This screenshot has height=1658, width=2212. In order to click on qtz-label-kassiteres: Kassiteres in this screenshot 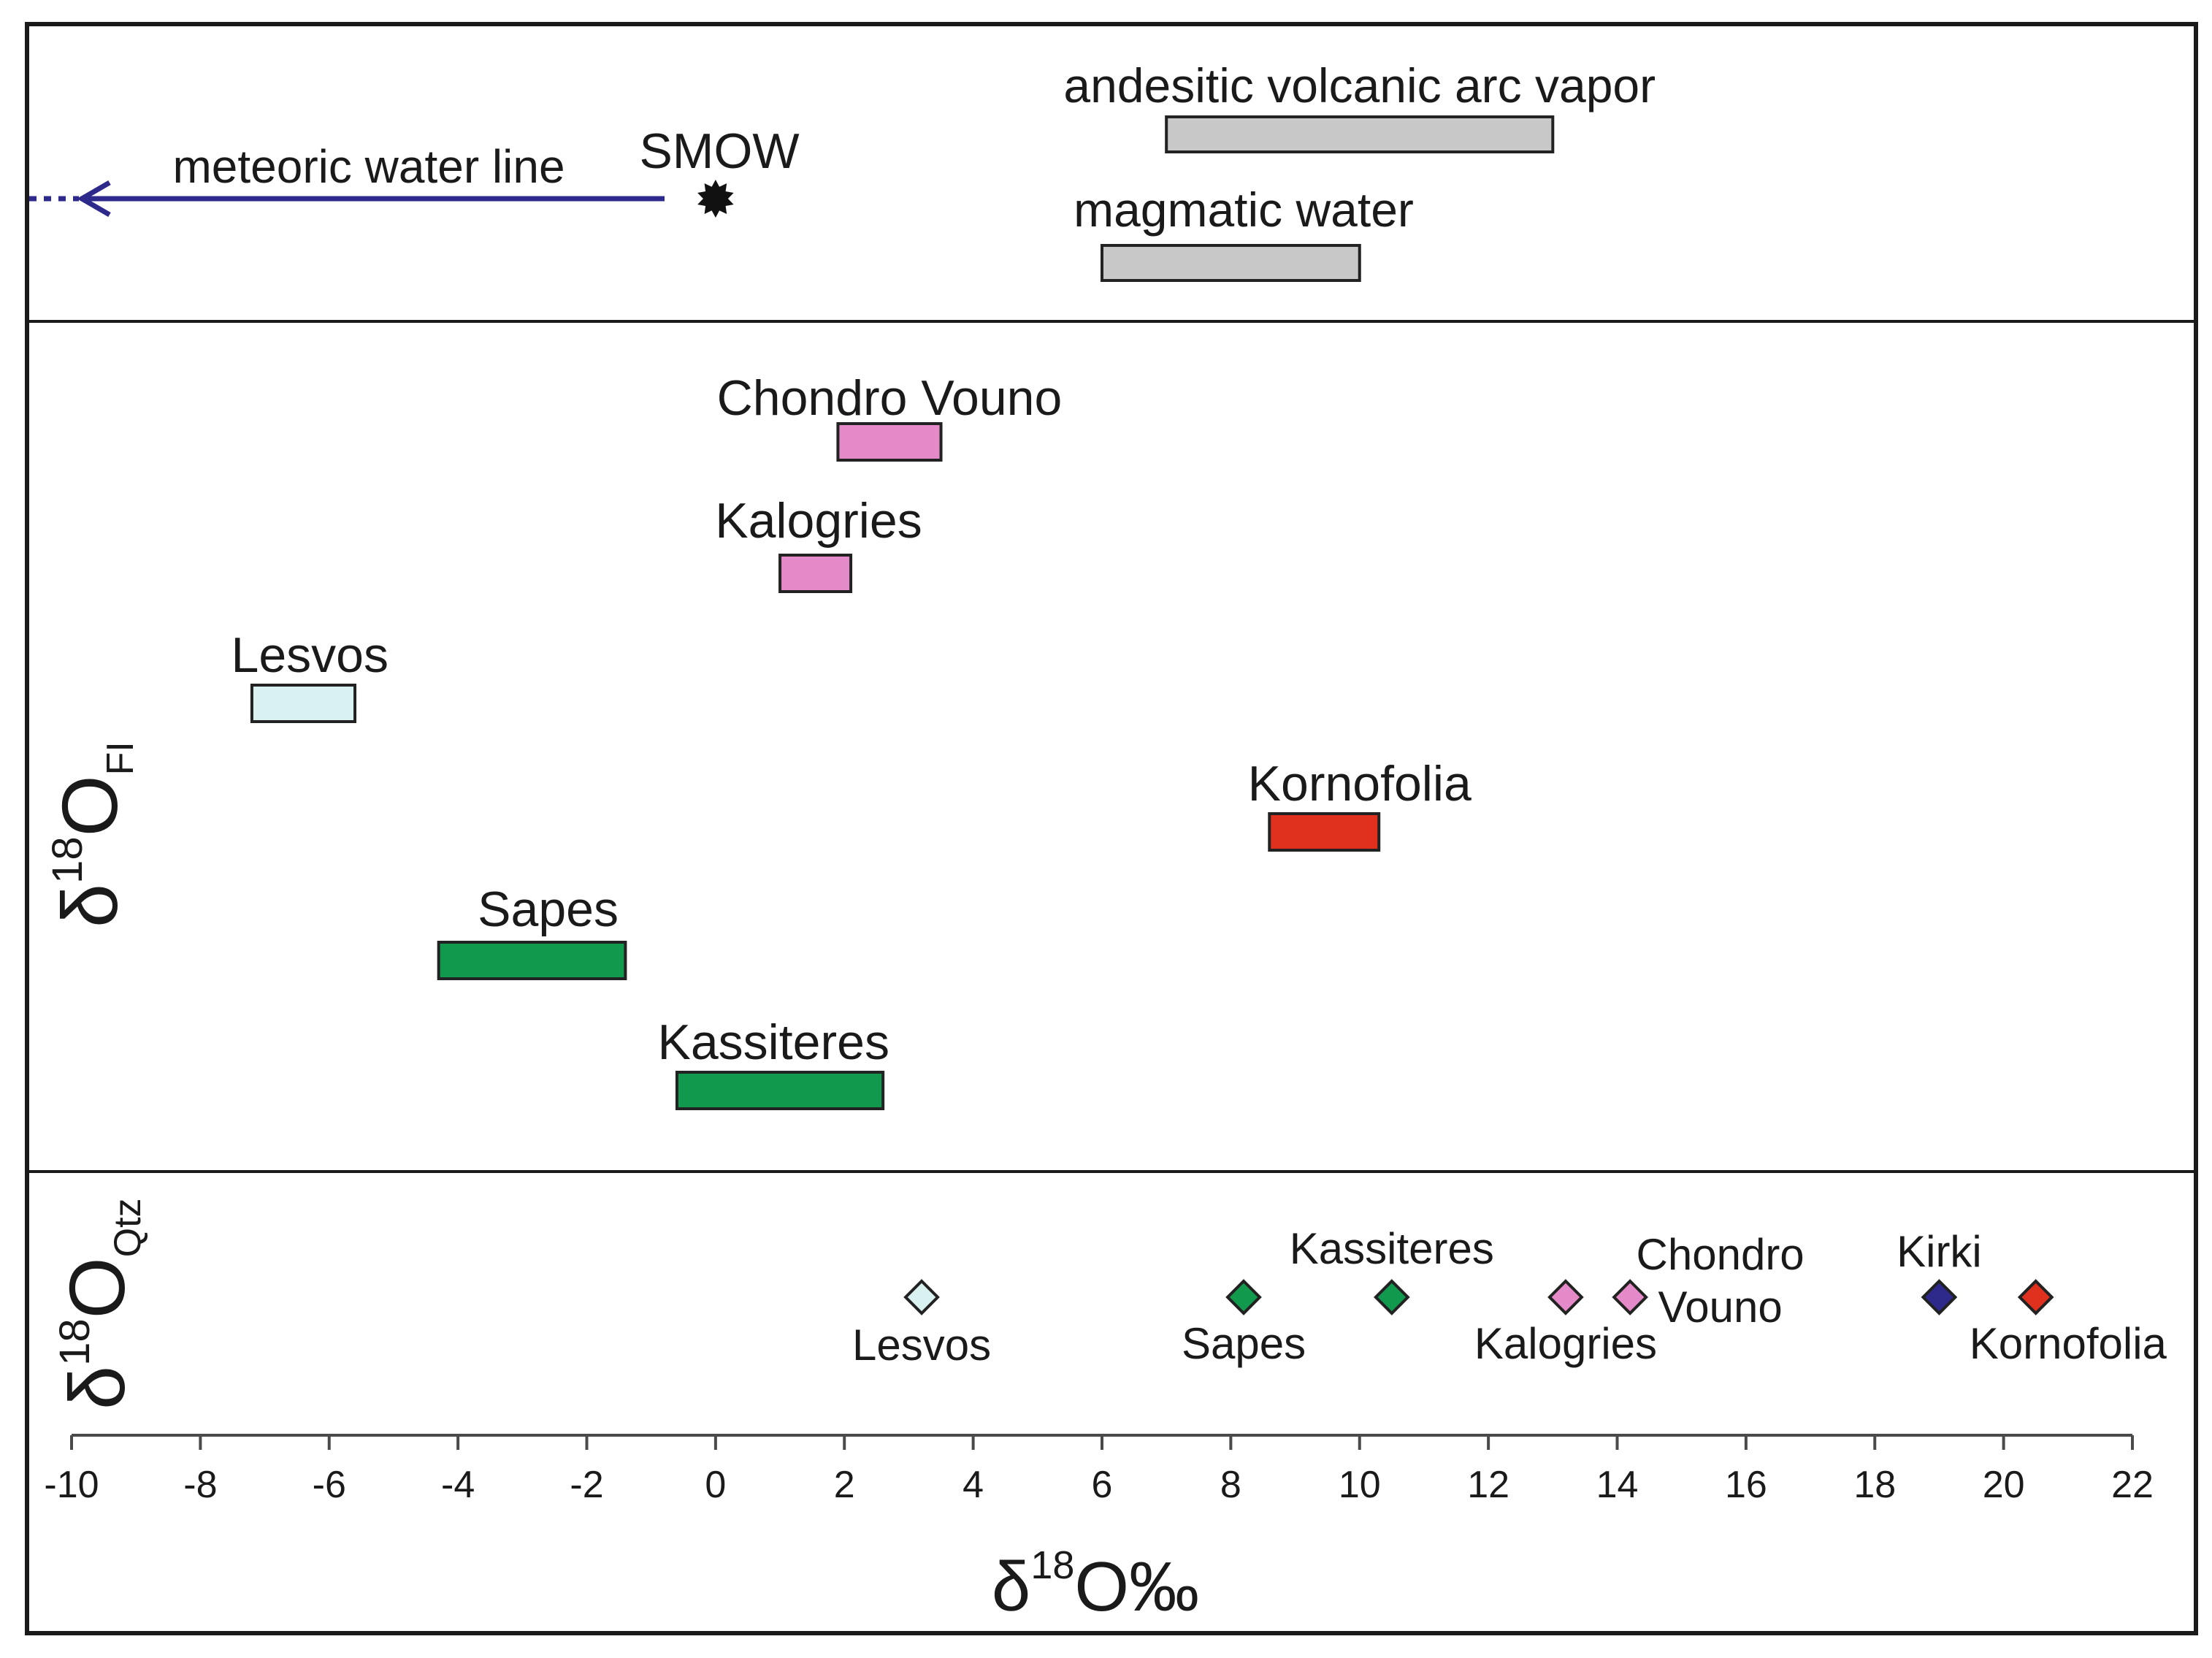, I will do `click(1392, 1248)`.